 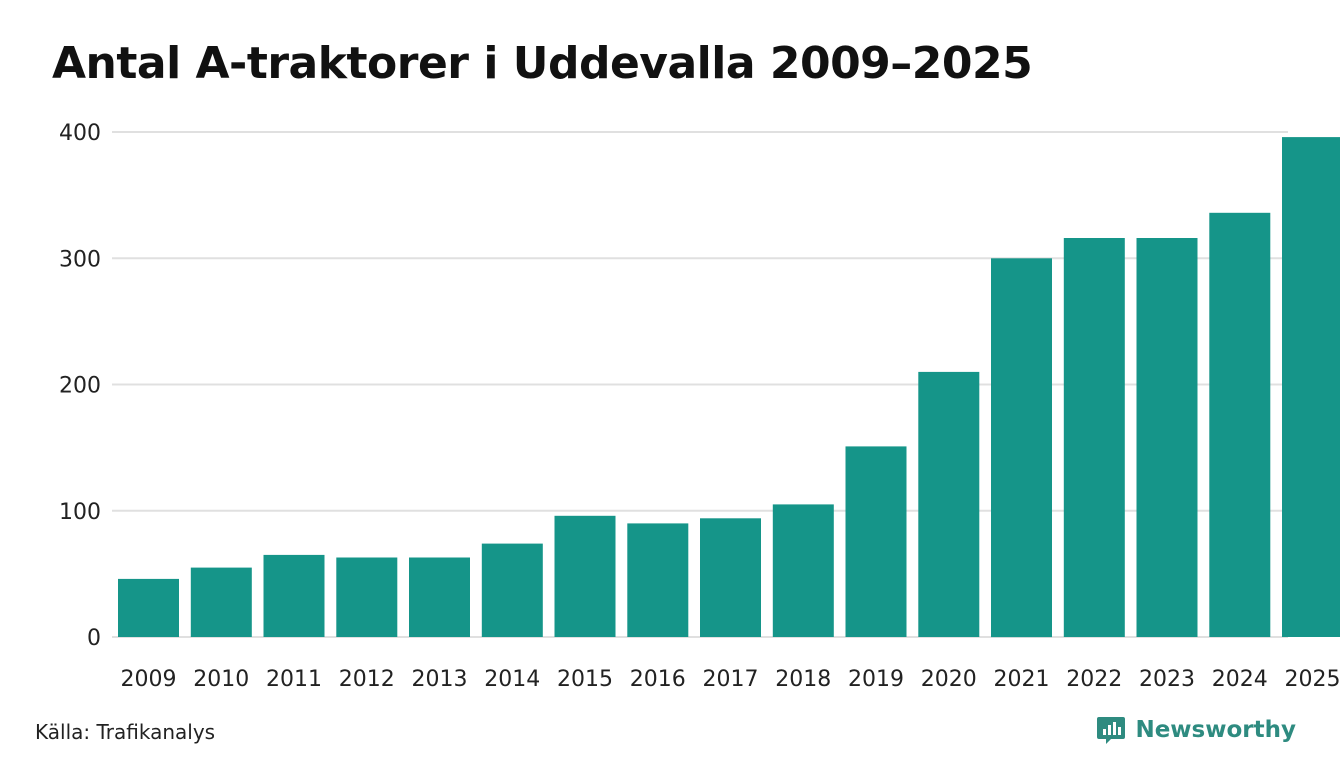 I want to click on source-note: Källa: Trafikanalys, so click(x=125, y=732).